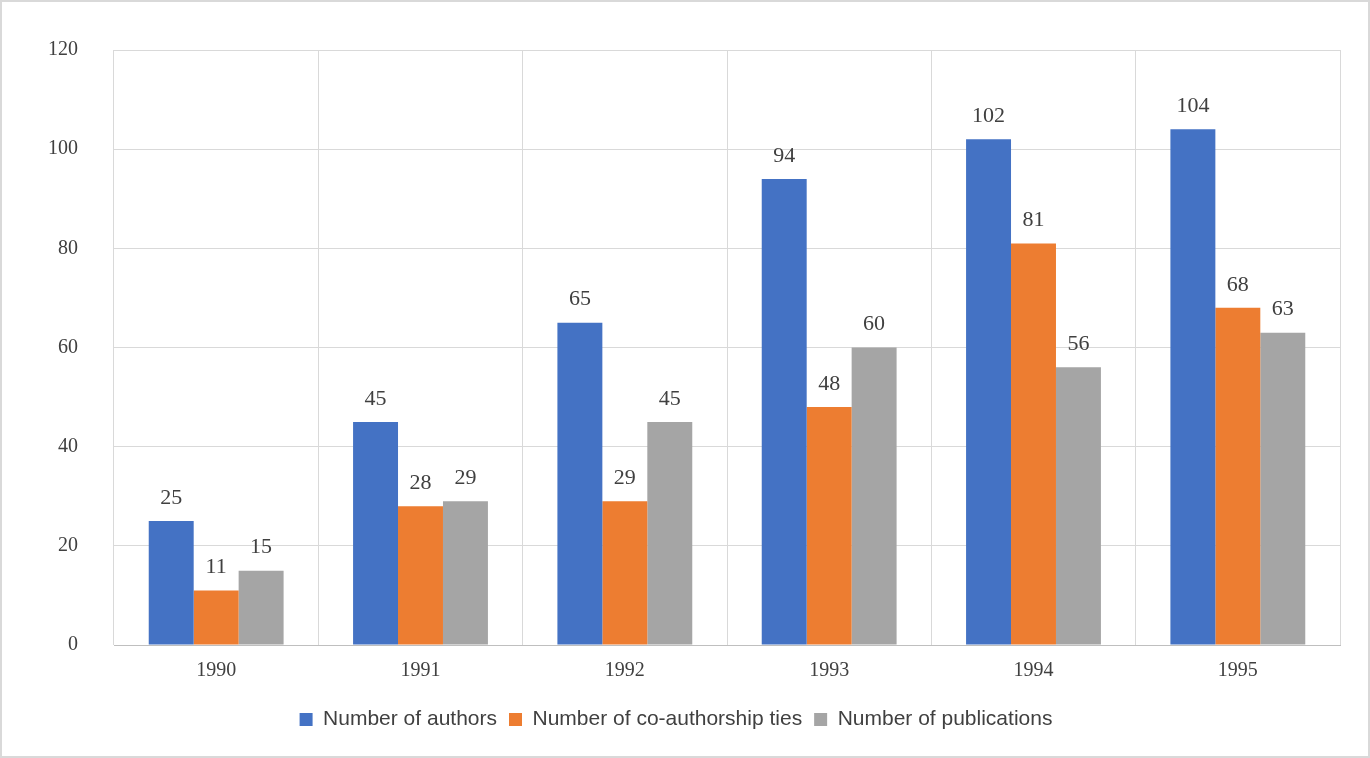  What do you see at coordinates (1282, 308) in the screenshot?
I see `data-label: 63` at bounding box center [1282, 308].